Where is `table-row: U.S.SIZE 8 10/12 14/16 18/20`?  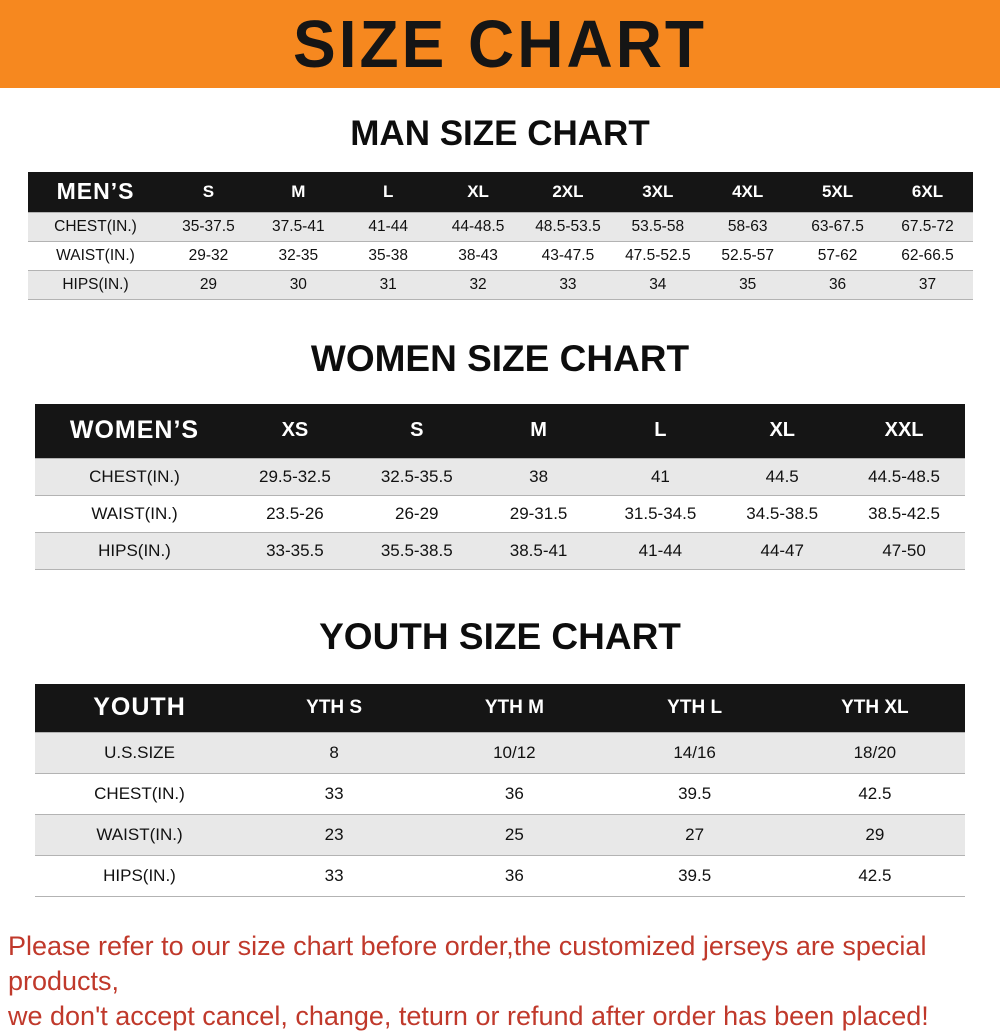 table-row: U.S.SIZE 8 10/12 14/16 18/20 is located at coordinates (500, 752).